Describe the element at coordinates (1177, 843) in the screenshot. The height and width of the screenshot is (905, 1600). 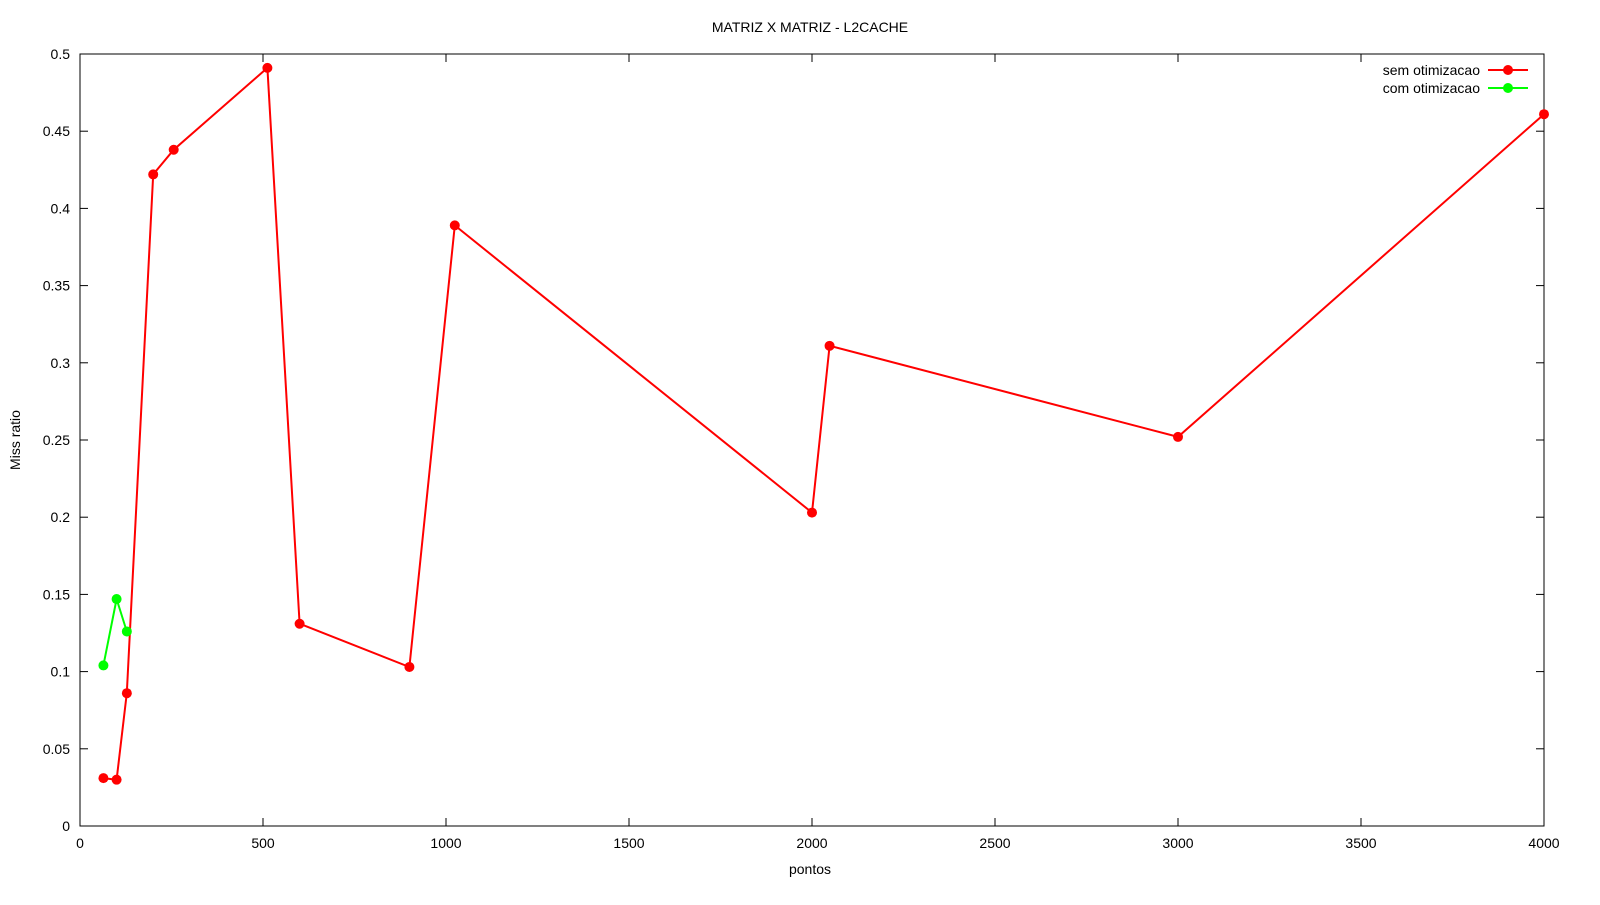
I see `x-tick-label: 3000` at that location.